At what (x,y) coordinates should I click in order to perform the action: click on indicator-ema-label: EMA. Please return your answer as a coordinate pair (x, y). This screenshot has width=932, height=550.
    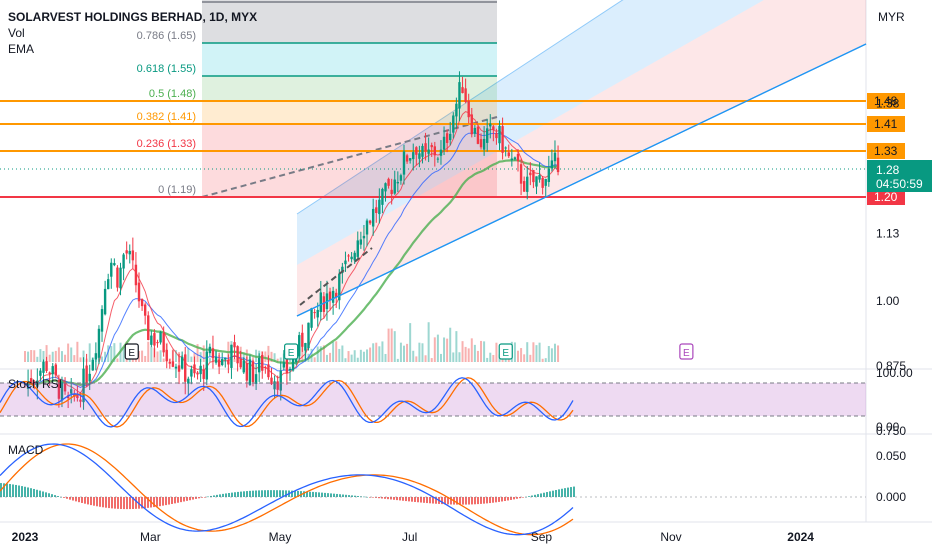
    Looking at the image, I should click on (21, 49).